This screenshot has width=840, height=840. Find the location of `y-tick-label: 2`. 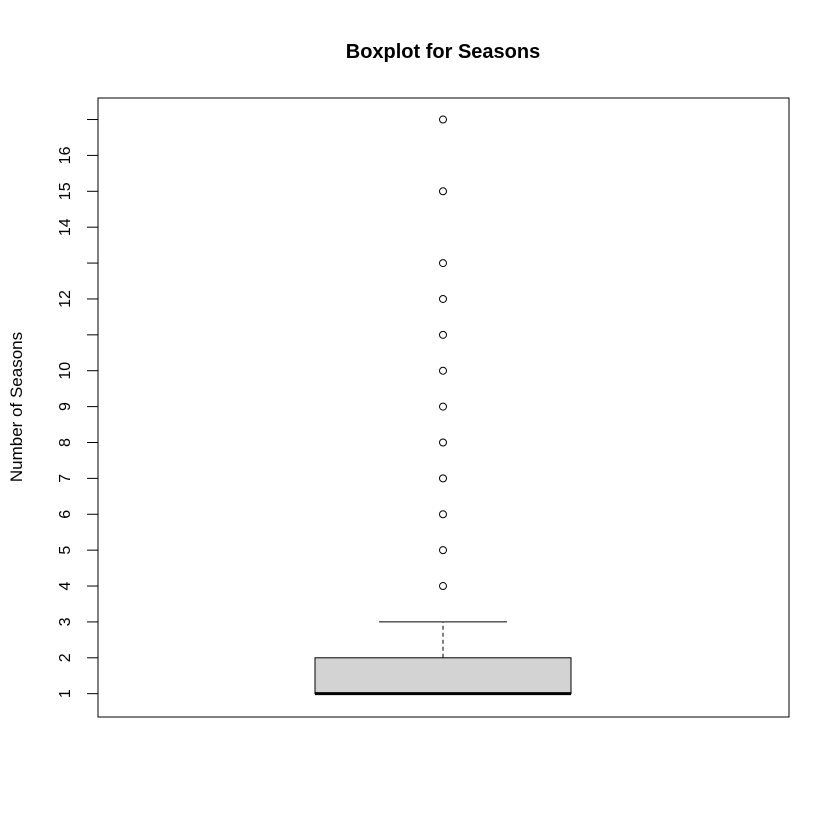

y-tick-label: 2 is located at coordinates (65, 657).